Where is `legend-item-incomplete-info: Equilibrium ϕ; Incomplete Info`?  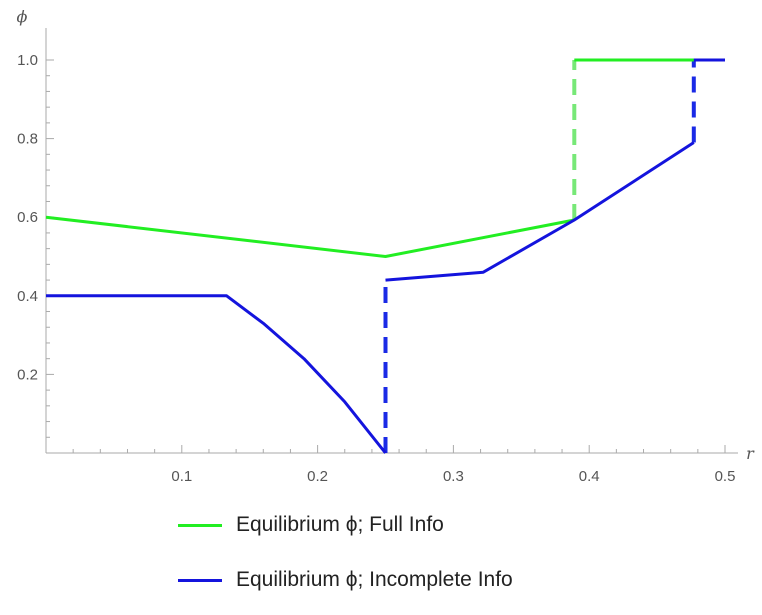 legend-item-incomplete-info: Equilibrium ϕ; Incomplete Info is located at coordinates (345, 580).